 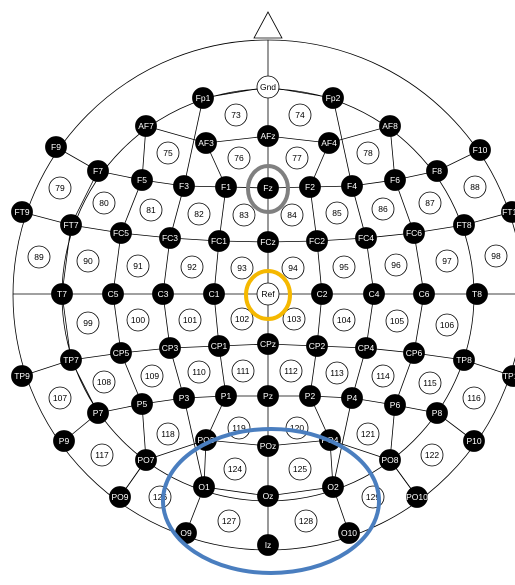 What do you see at coordinates (395, 180) in the screenshot?
I see `electrode-label: F6` at bounding box center [395, 180].